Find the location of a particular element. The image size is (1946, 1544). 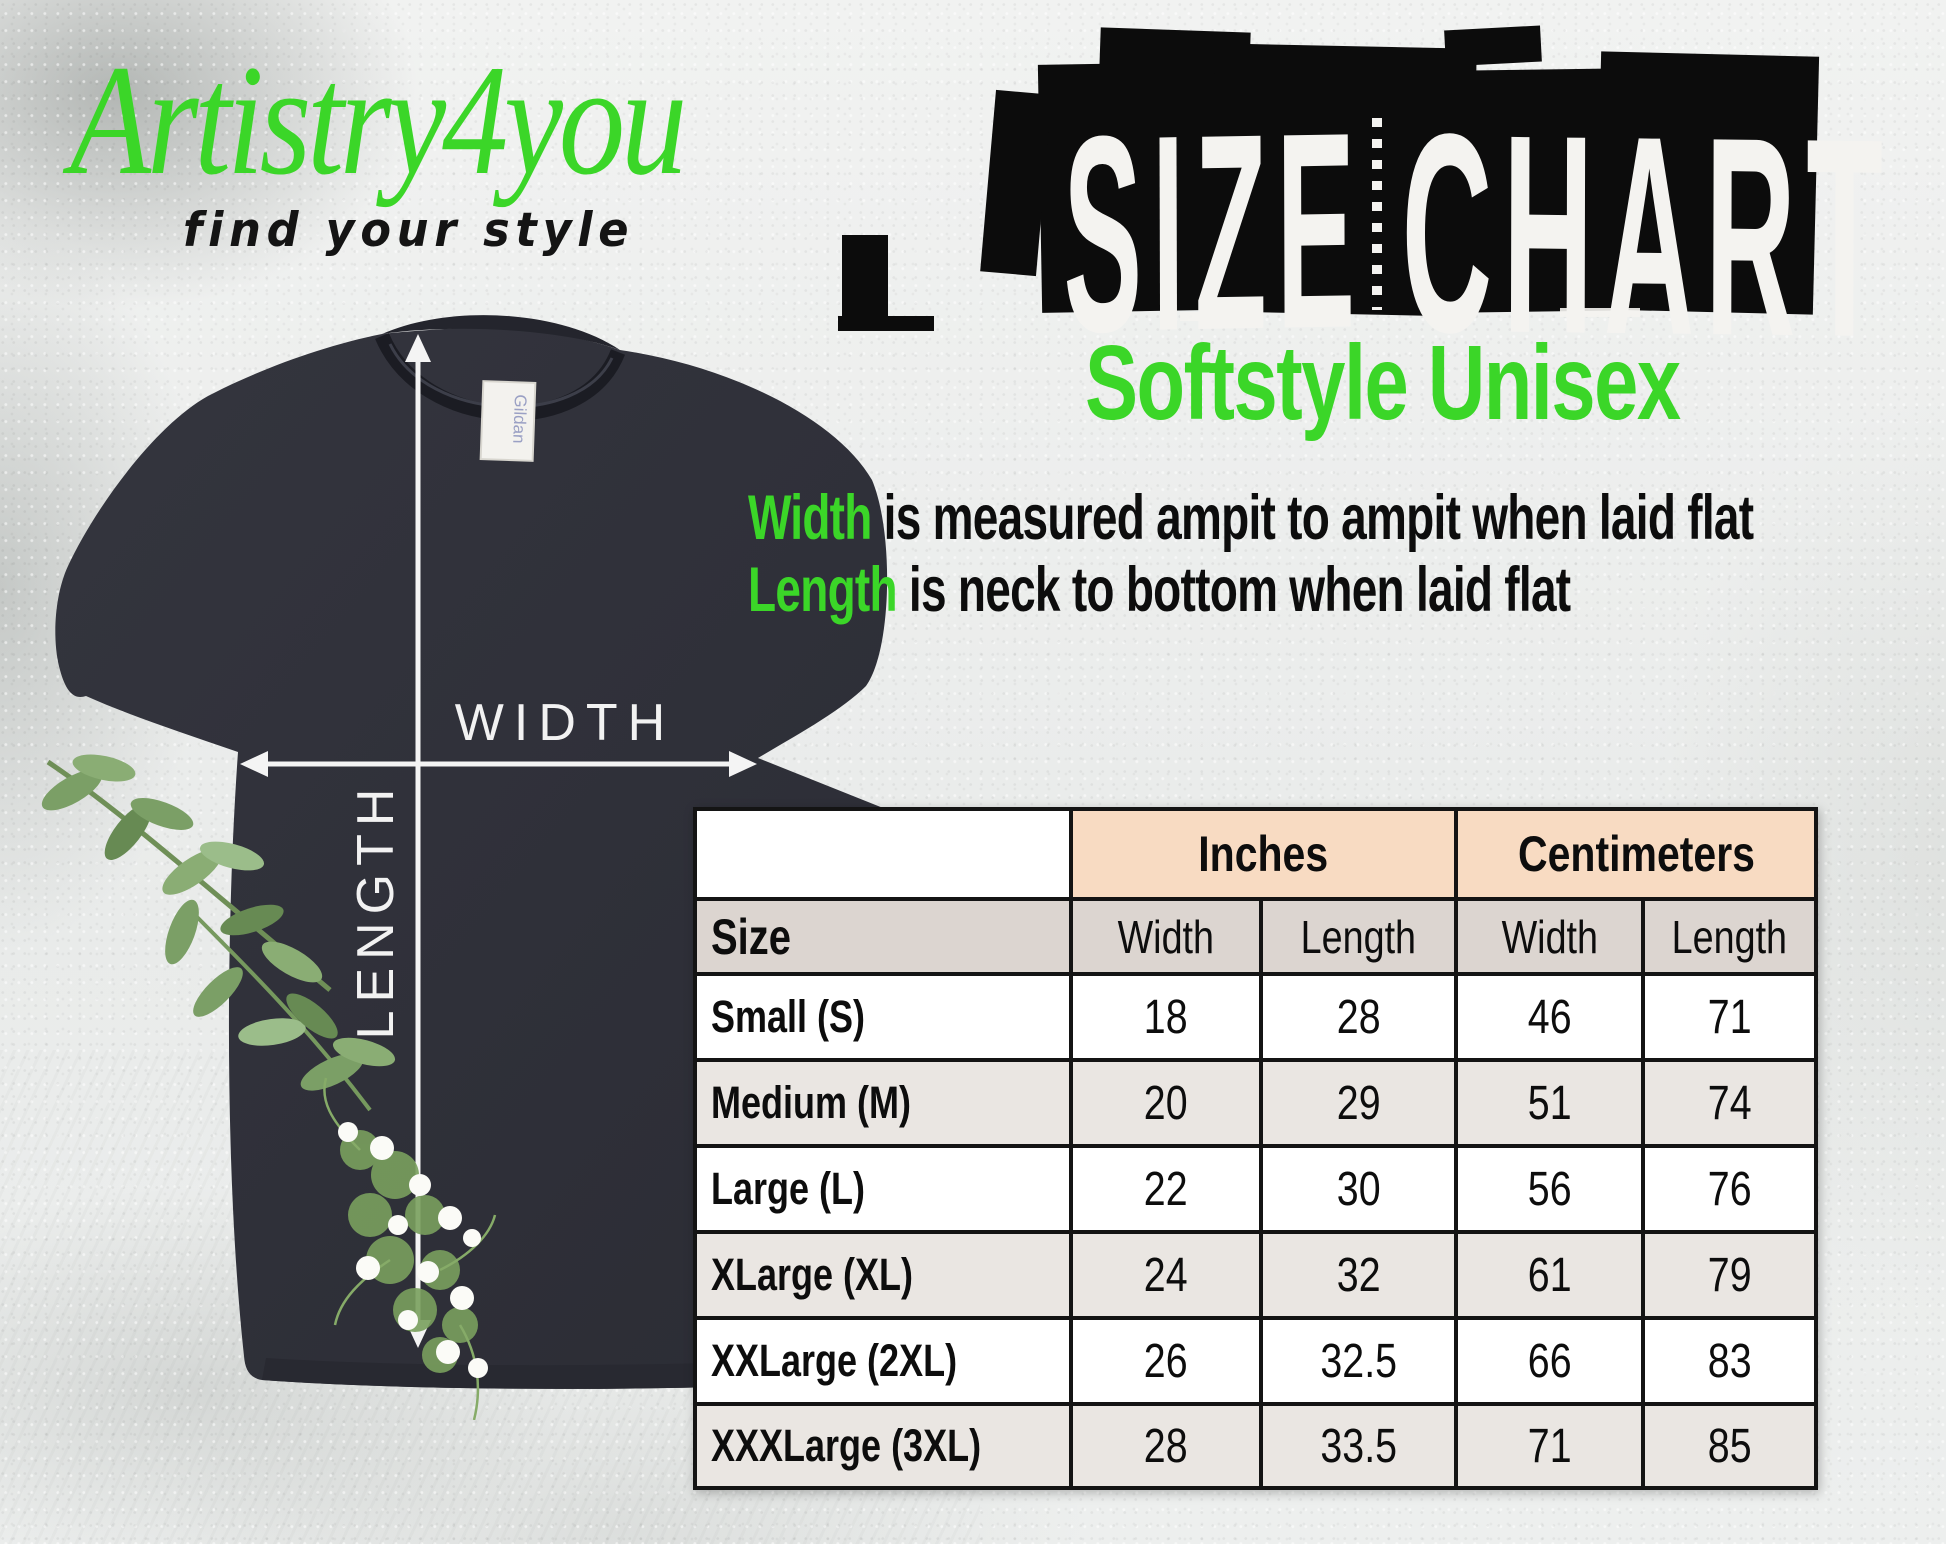

table-row-xlarge-size: XLarge (XL) is located at coordinates (883, 1275).